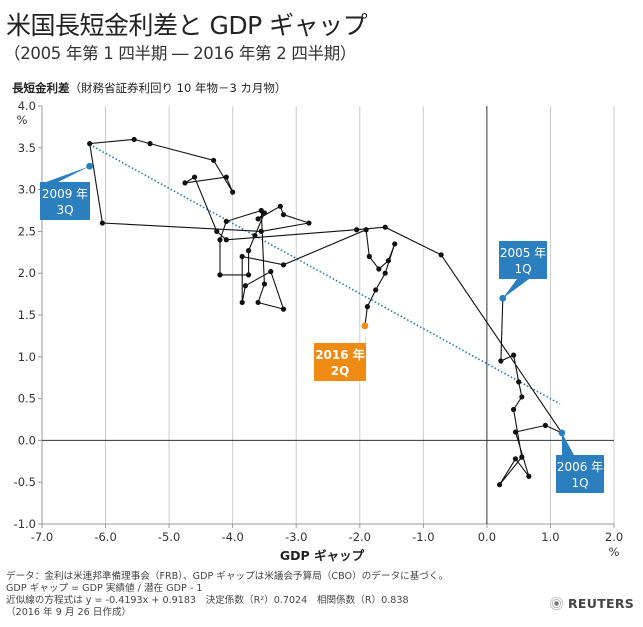  I want to click on chart-subtitle: （2005 年第 1 四半期 ― 2016 年第 2 四半期）, so click(180, 53).